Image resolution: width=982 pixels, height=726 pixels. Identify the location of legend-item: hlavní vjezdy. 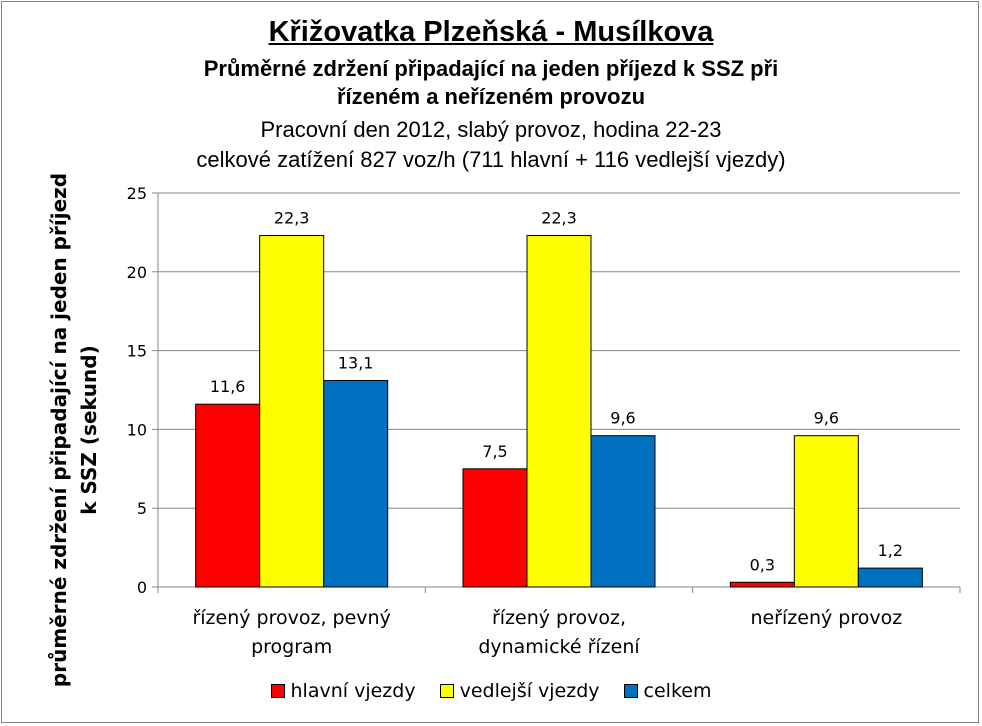
(343, 691).